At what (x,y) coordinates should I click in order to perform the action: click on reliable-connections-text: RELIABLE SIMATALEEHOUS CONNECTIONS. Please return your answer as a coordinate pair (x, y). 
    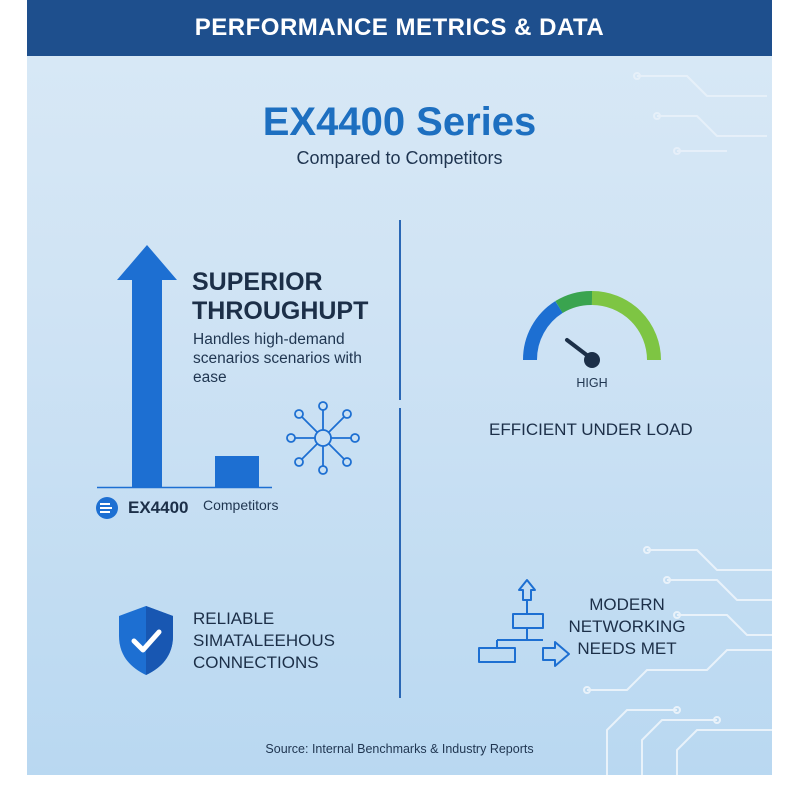
    Looking at the image, I should click on (264, 640).